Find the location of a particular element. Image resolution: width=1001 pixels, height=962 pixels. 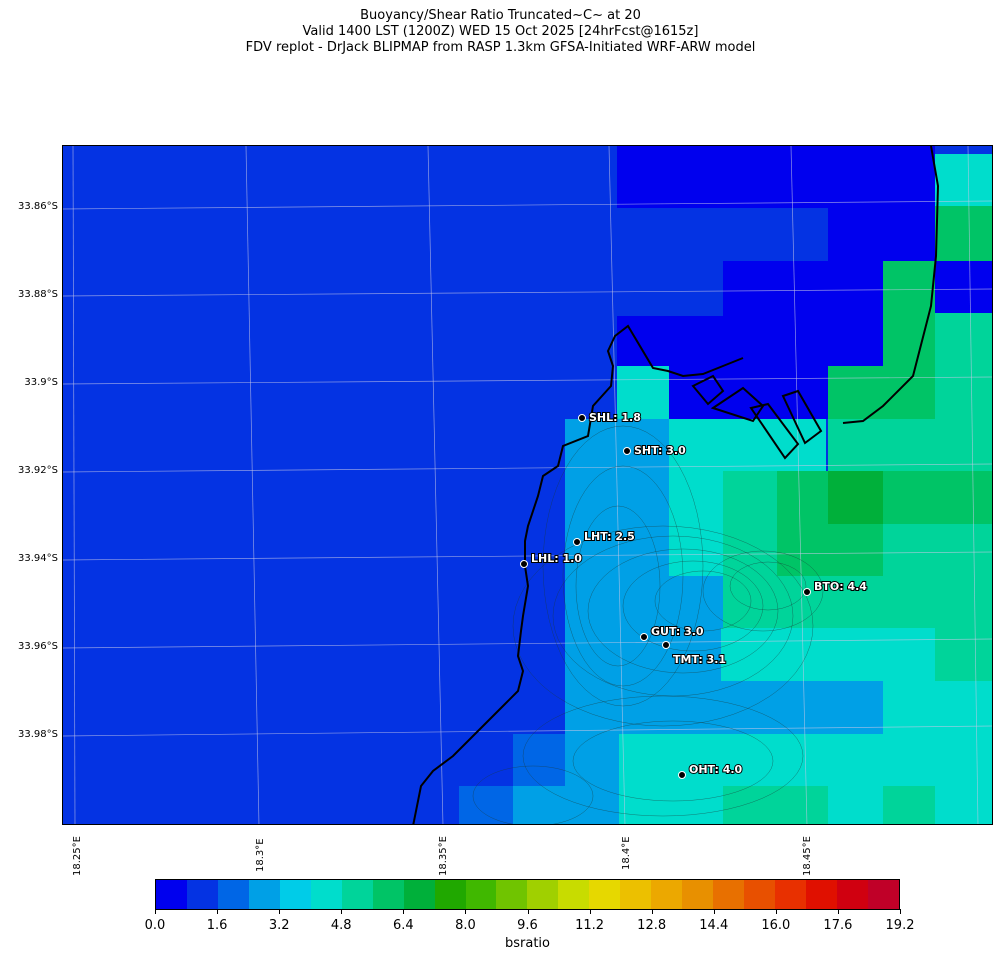

lat-label: 33.92°S is located at coordinates (38, 470).